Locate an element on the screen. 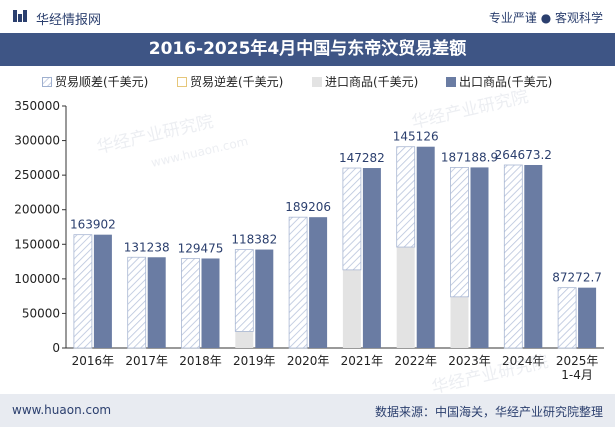  x-tick-label: 2018年 is located at coordinates (200, 361).